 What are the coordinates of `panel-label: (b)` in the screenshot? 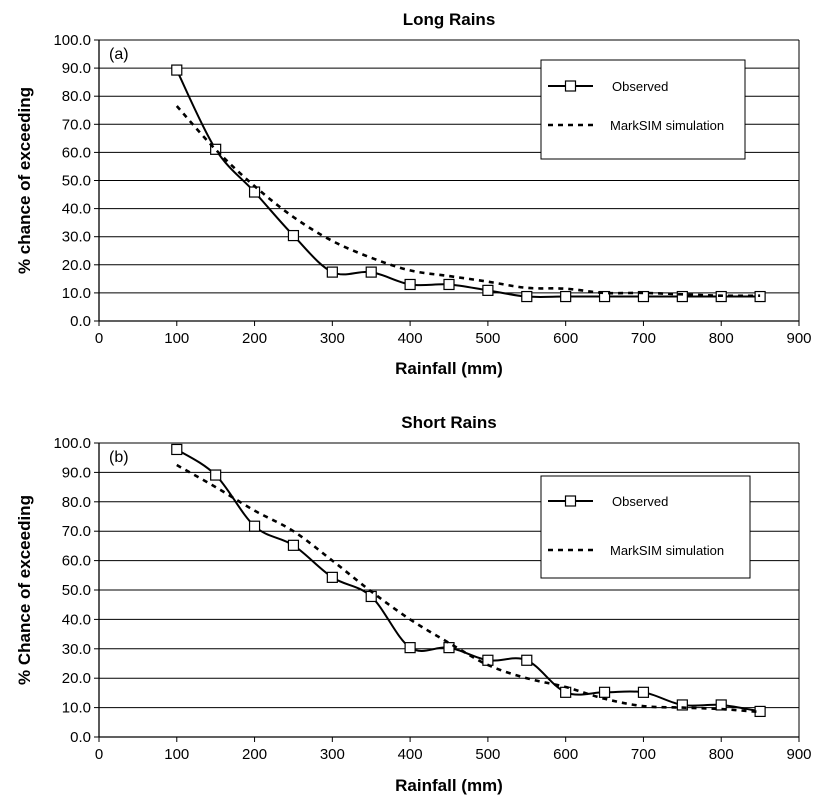 It's located at (119, 457).